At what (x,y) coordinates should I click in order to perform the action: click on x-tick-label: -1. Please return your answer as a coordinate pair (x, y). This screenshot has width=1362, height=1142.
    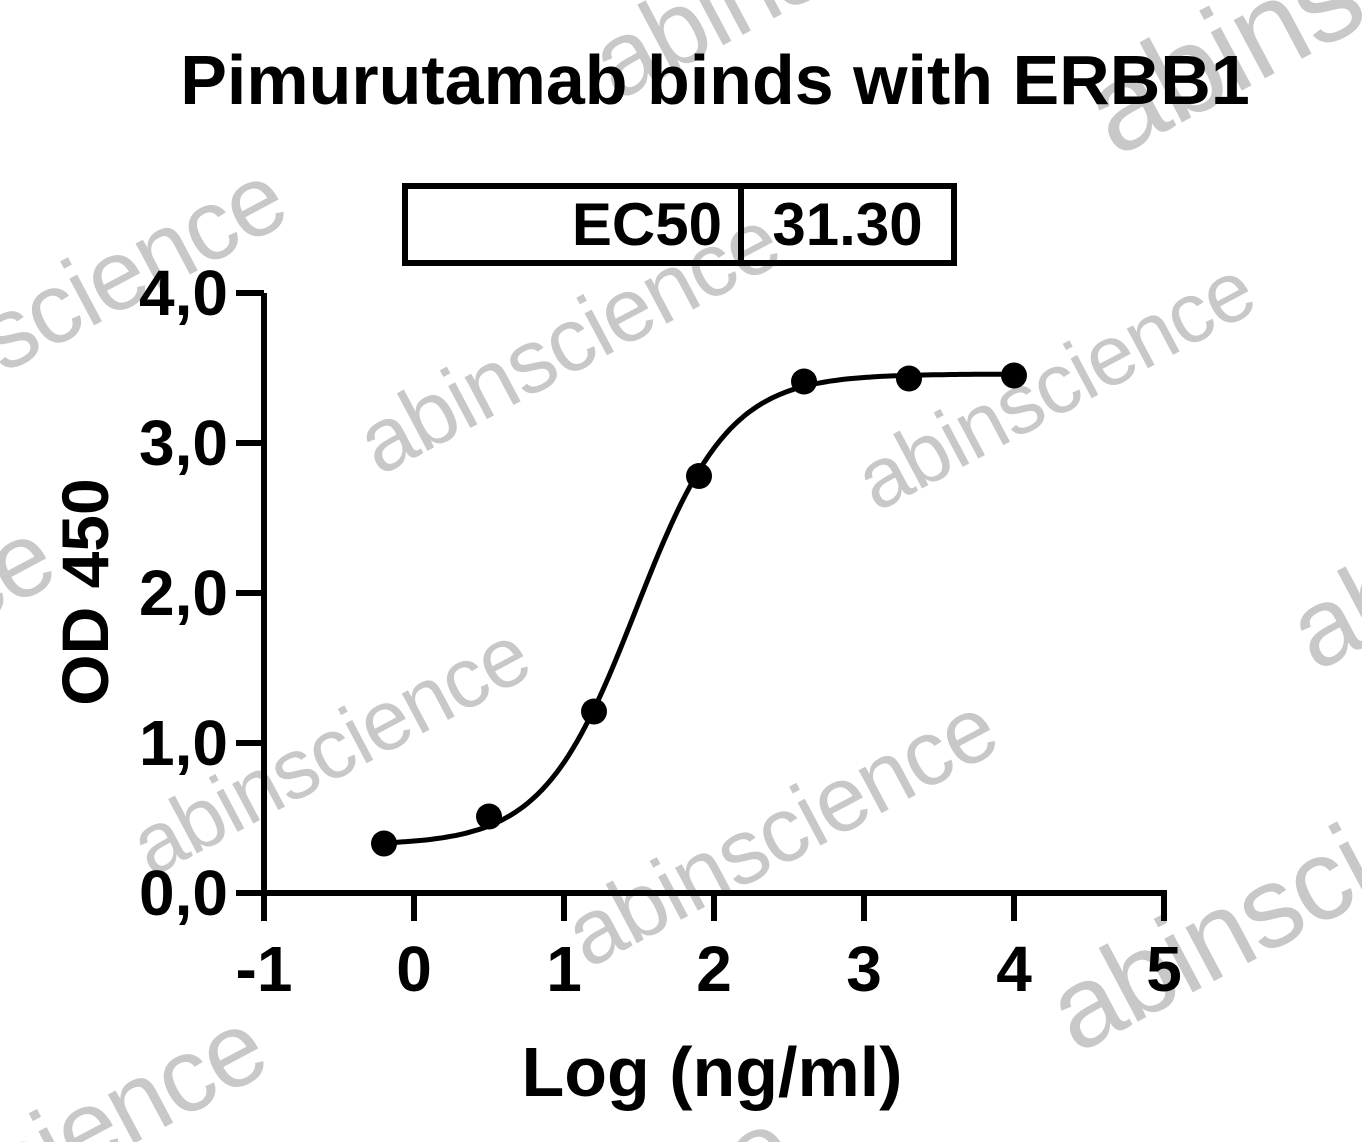
    Looking at the image, I should click on (264, 969).